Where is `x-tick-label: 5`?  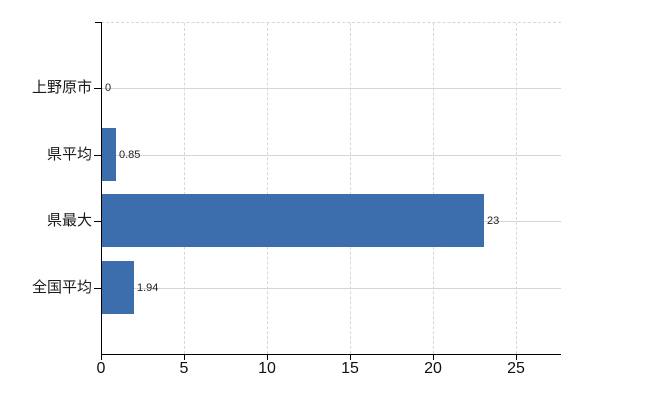 x-tick-label: 5 is located at coordinates (184, 368).